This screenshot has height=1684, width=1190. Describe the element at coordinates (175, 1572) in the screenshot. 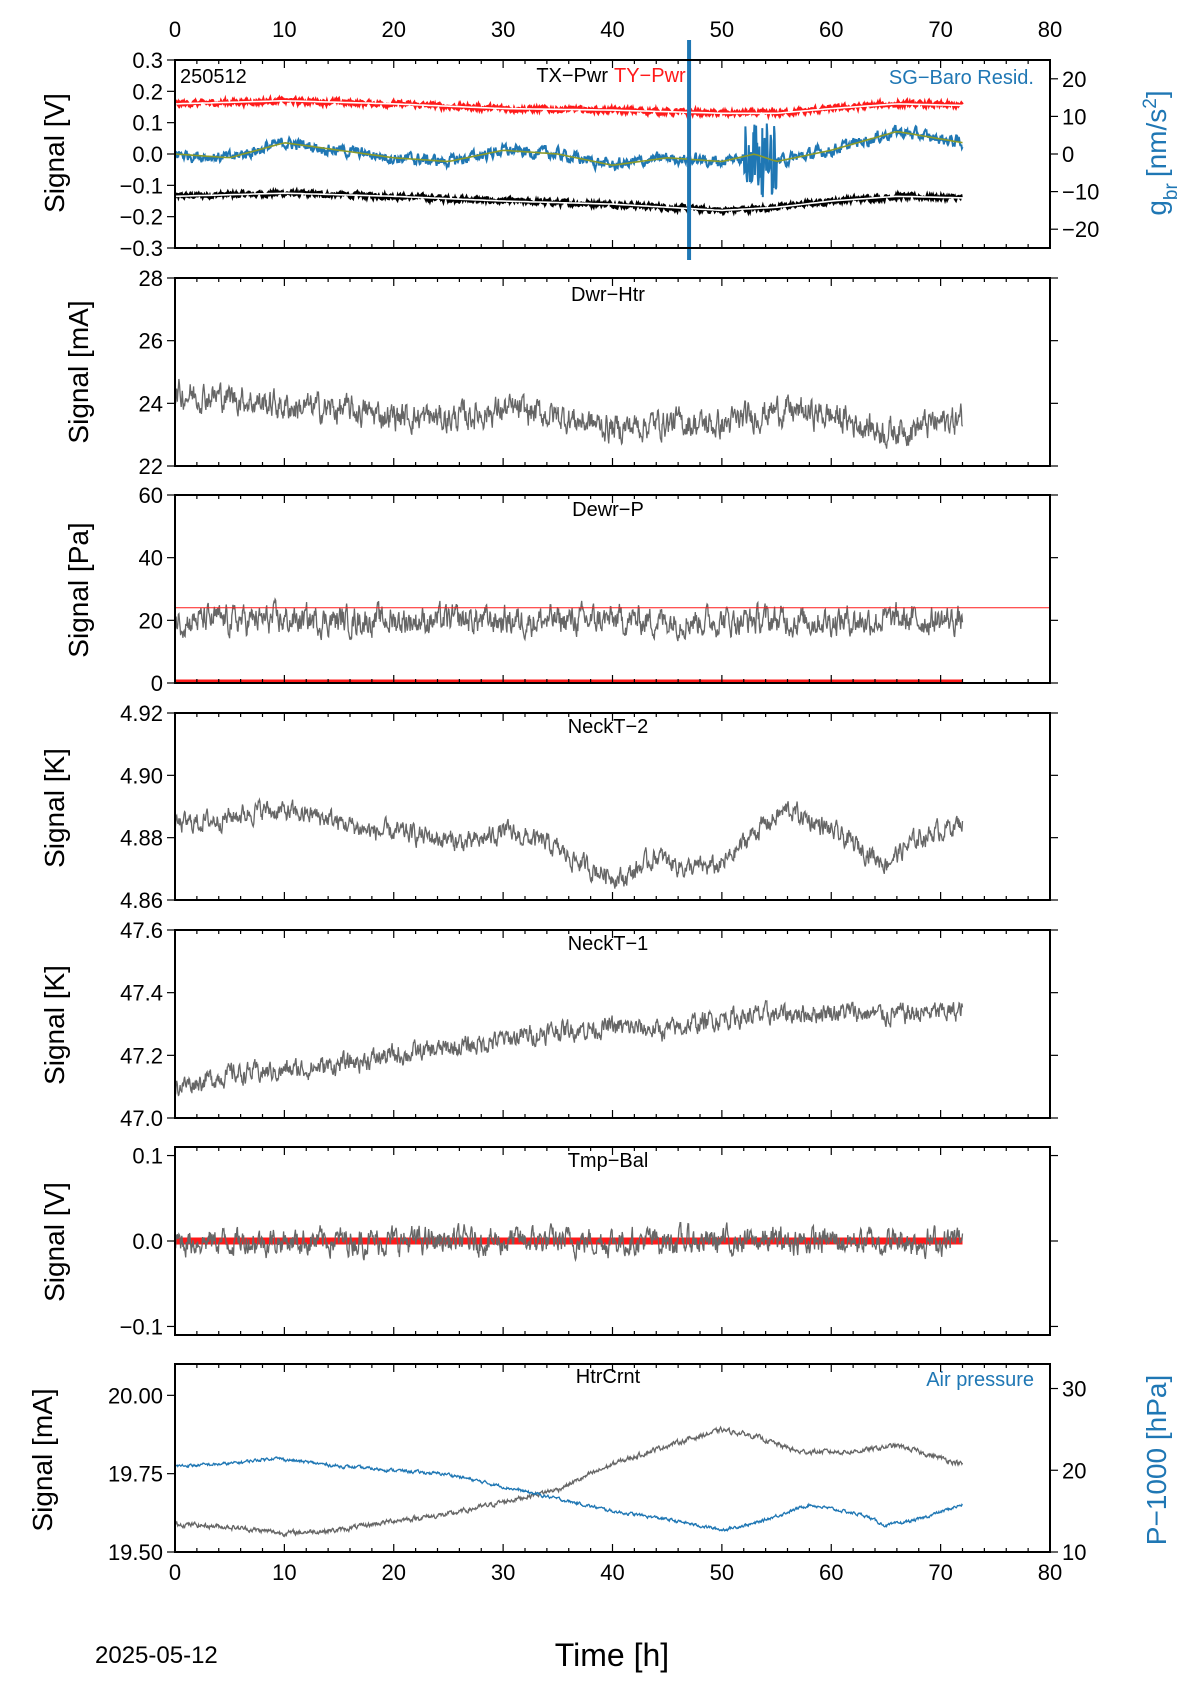

I see `bottom-xtick-label: 0` at that location.